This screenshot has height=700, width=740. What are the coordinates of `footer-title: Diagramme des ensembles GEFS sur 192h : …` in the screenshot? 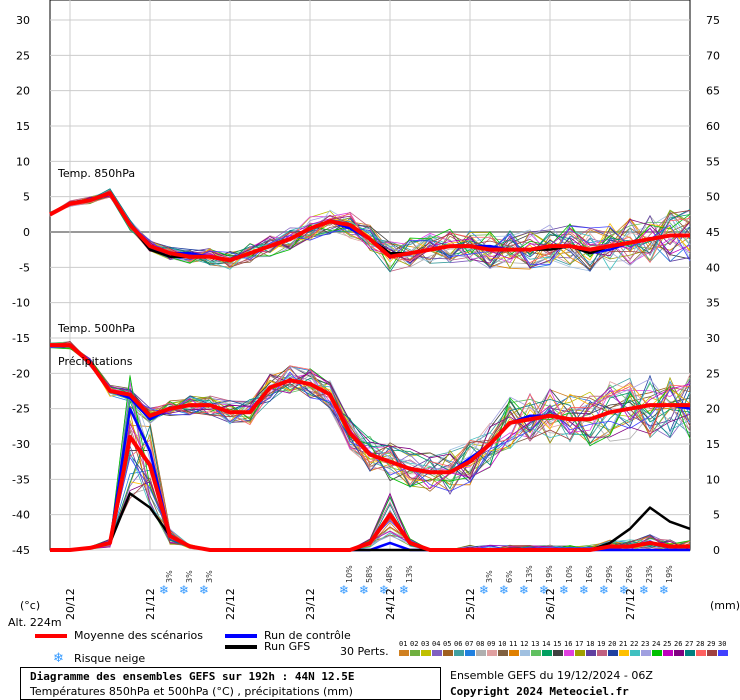 It's located at (192, 676).